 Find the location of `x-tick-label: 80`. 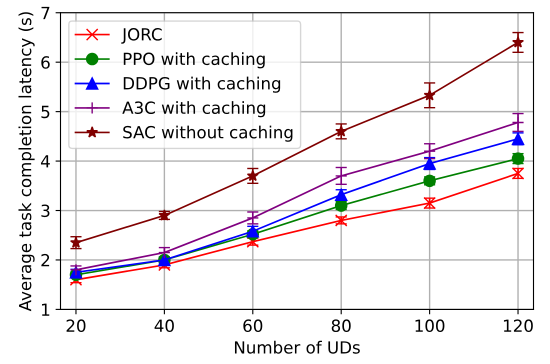

x-tick-label: 80 is located at coordinates (341, 325).